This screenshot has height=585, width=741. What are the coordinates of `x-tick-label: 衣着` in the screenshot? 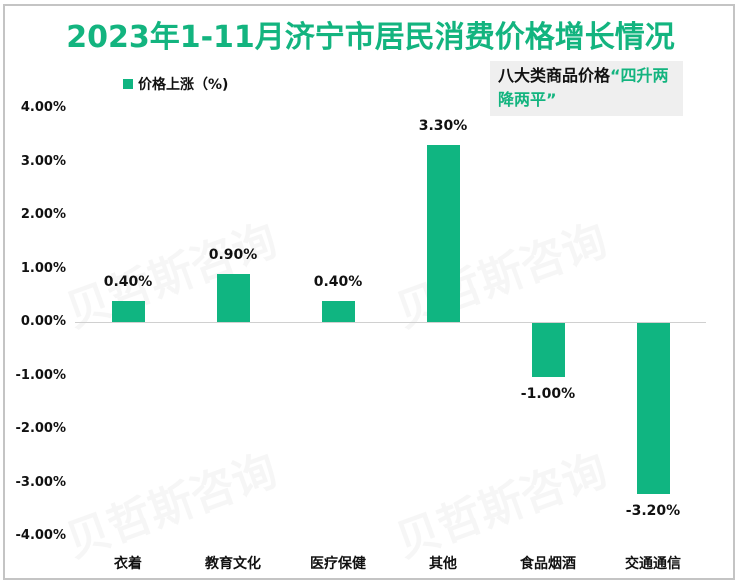 It's located at (128, 564).